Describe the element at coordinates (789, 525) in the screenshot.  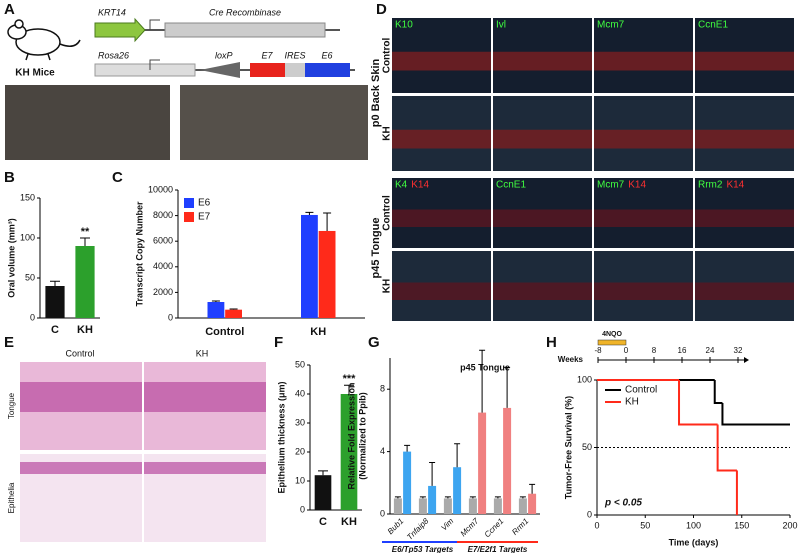
I see `x-tick-label: 200` at that location.